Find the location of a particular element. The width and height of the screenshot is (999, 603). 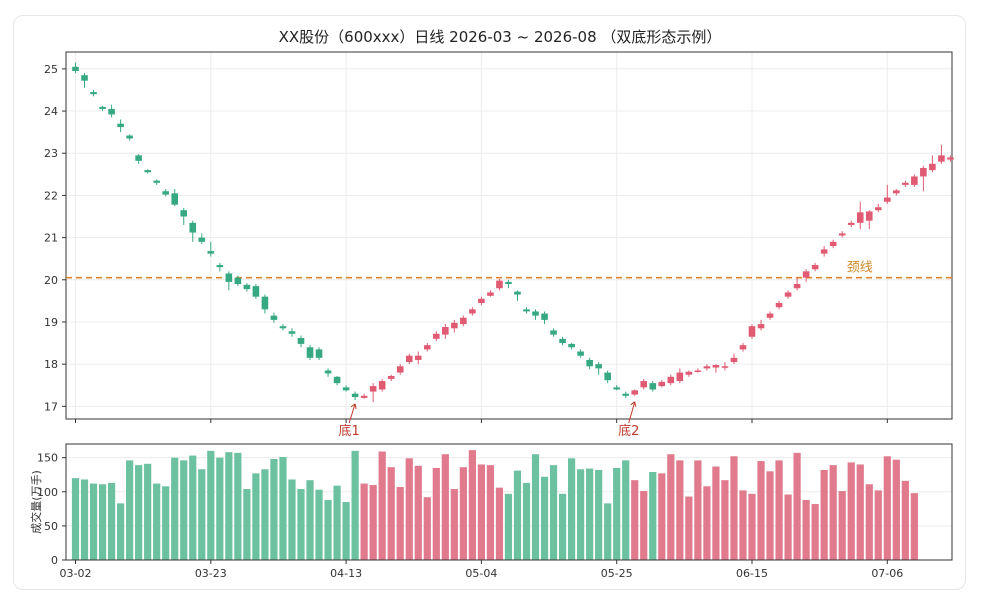

price-tick-label: 22 is located at coordinates (51, 195).